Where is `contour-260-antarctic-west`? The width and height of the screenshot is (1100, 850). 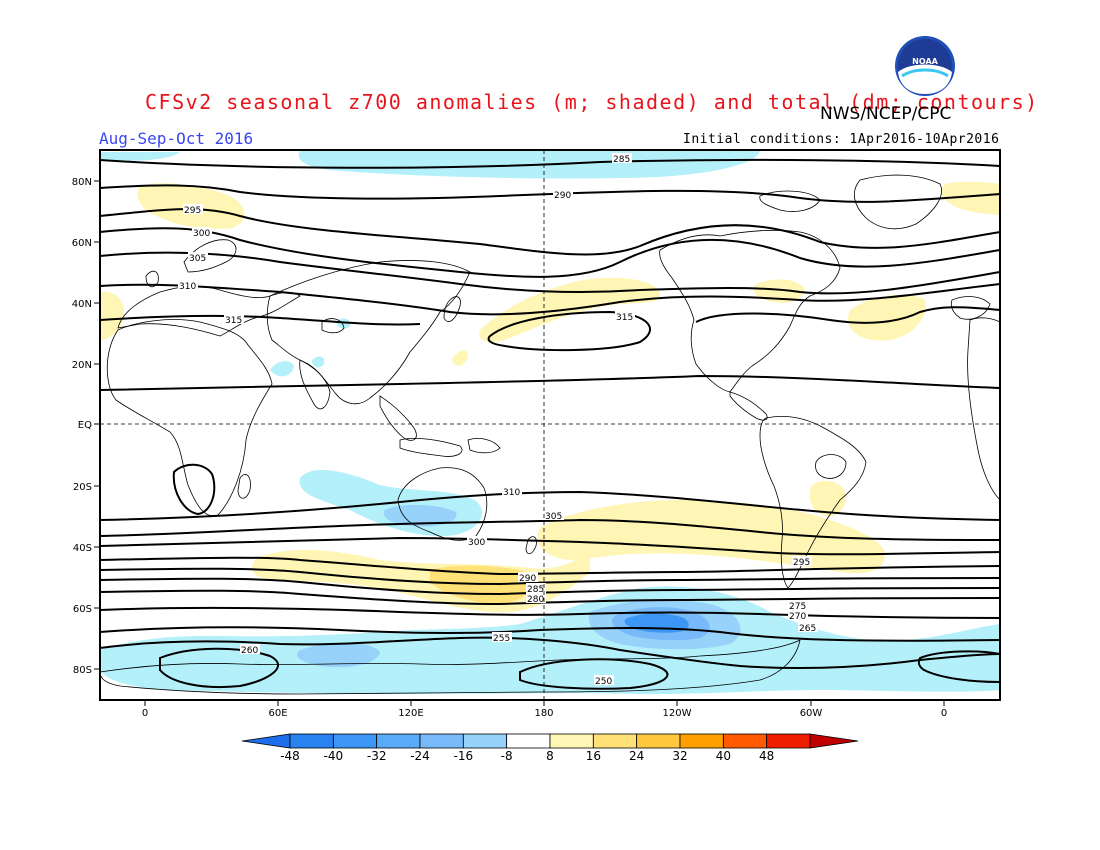
contour-260-antarctic-west is located at coordinates (219, 668).